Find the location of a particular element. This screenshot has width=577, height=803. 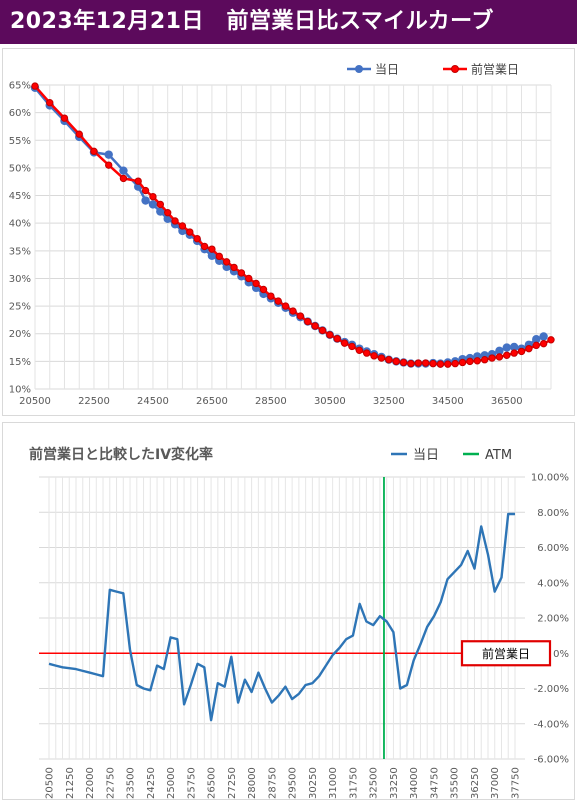

x-tick-label: 36500 is located at coordinates (507, 401).